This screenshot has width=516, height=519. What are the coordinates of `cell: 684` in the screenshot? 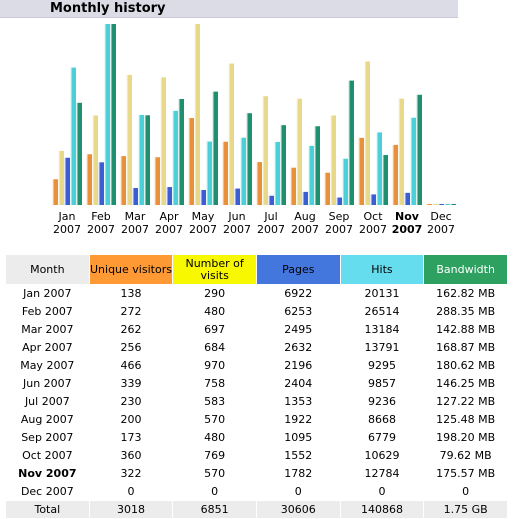 It's located at (214, 347).